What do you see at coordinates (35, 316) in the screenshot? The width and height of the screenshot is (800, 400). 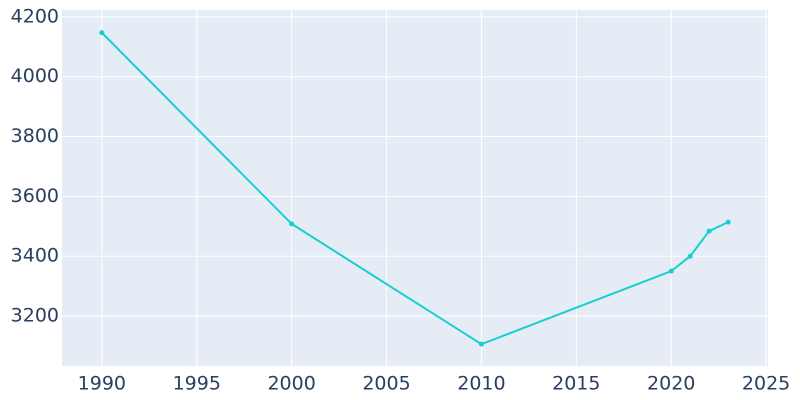 I see `y-tick-label: 3200` at bounding box center [35, 316].